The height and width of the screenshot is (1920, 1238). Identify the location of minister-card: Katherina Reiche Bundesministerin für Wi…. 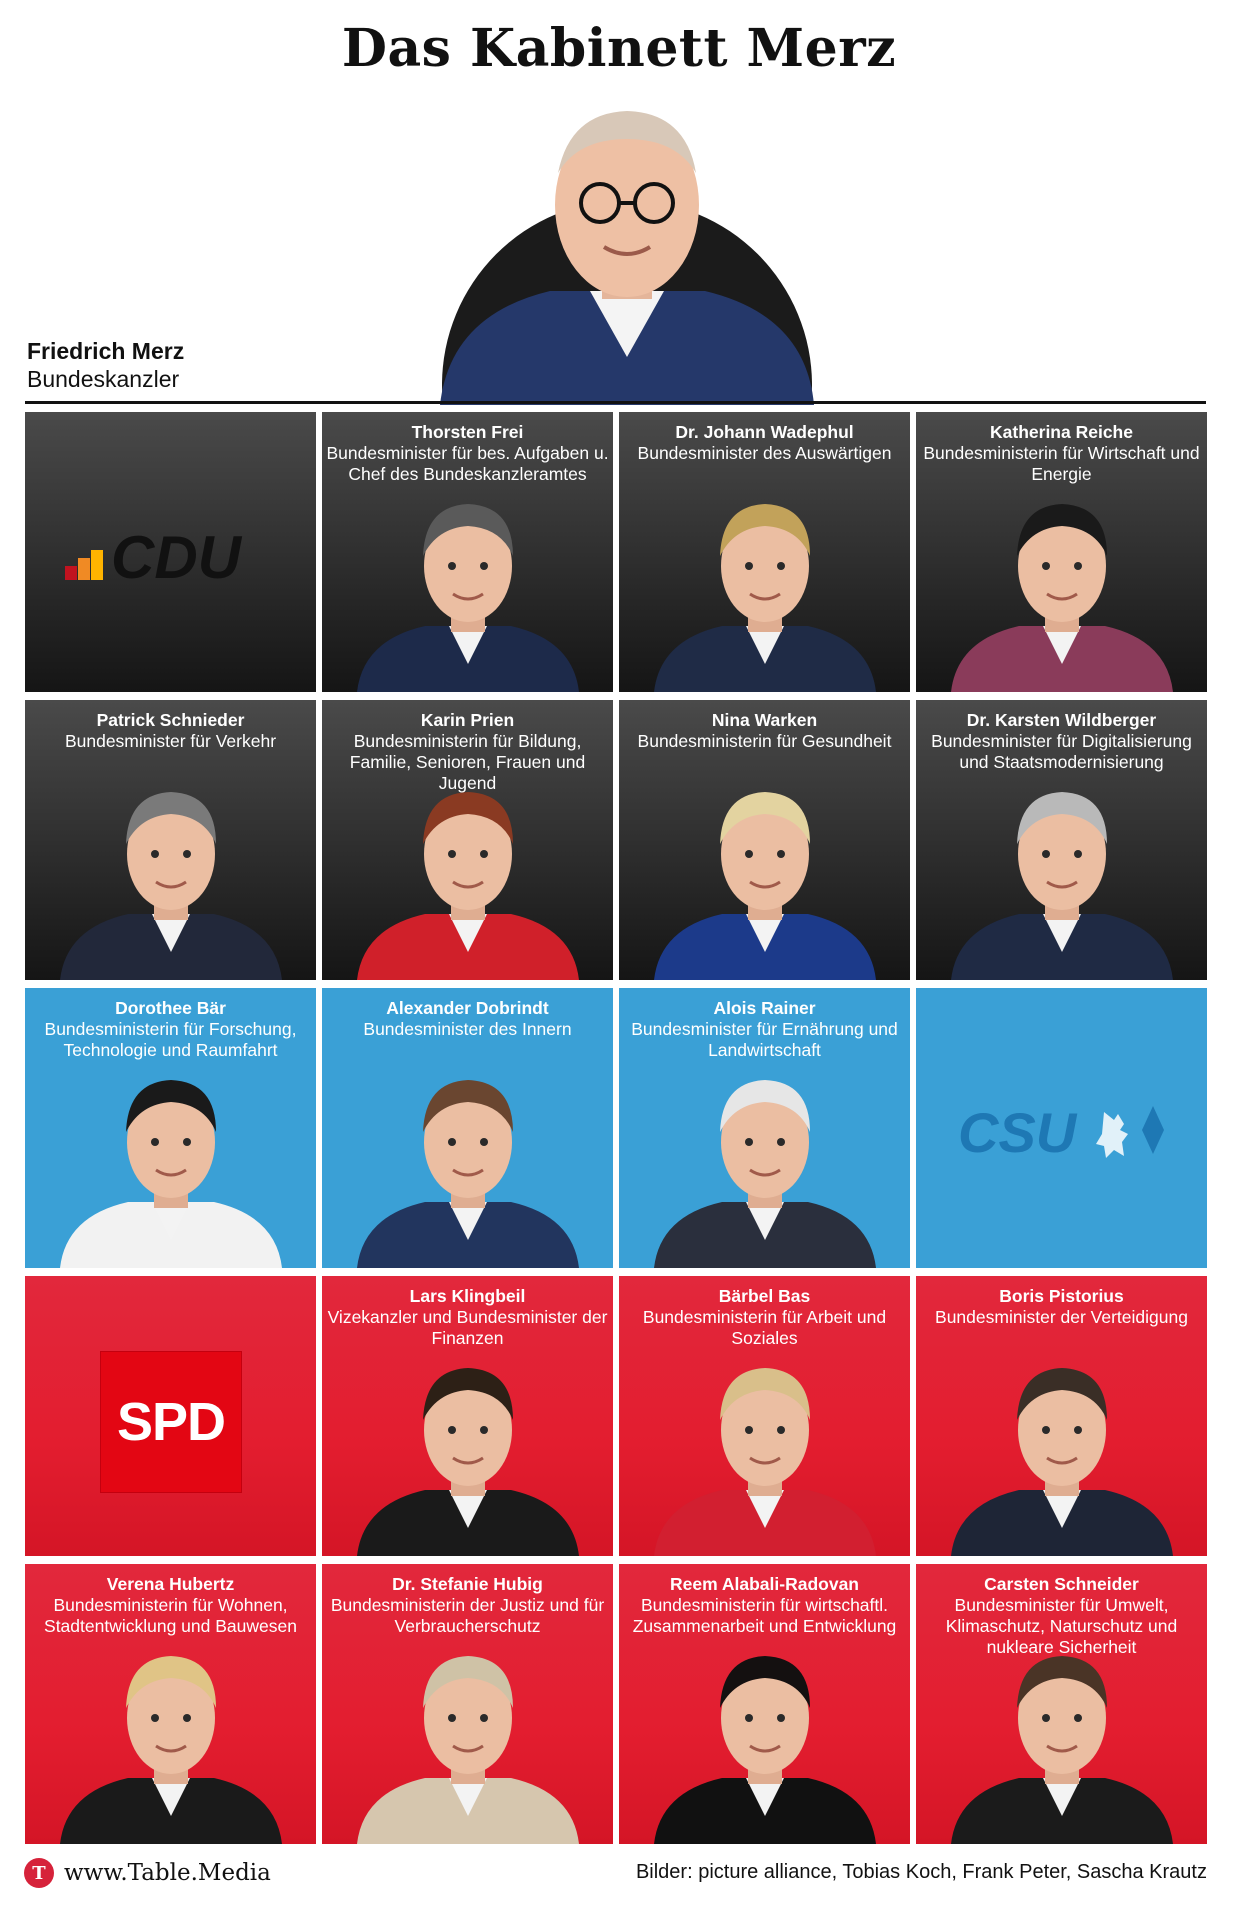
(1061, 552).